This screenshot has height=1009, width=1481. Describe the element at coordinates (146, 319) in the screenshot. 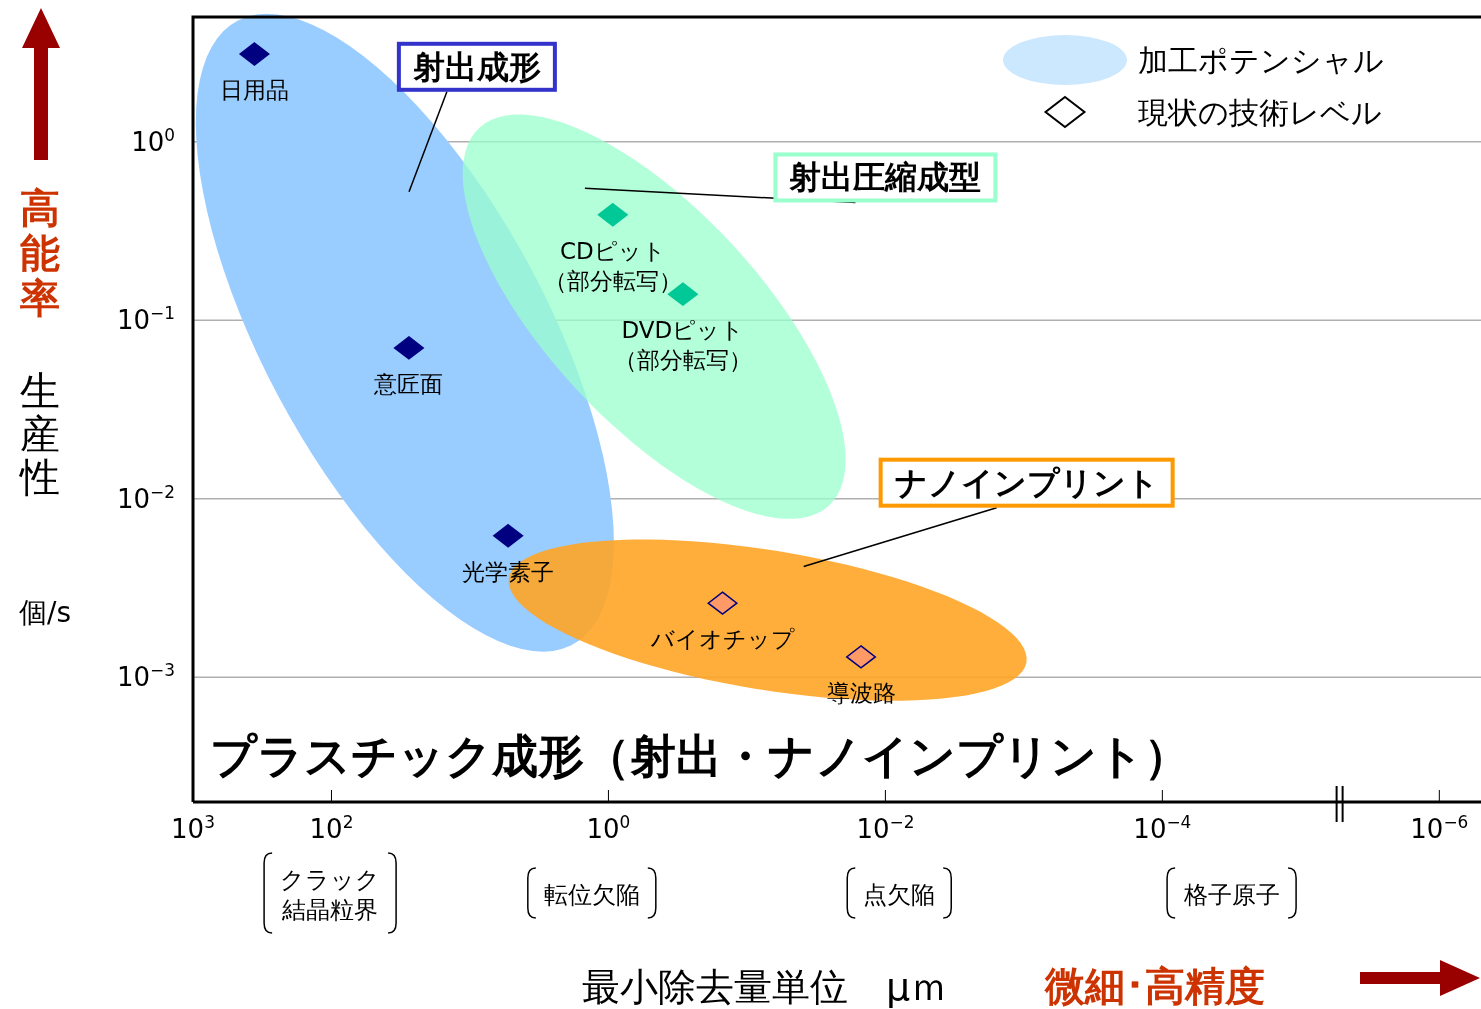

I see `y-tick-label: 10$^{−1}$` at that location.